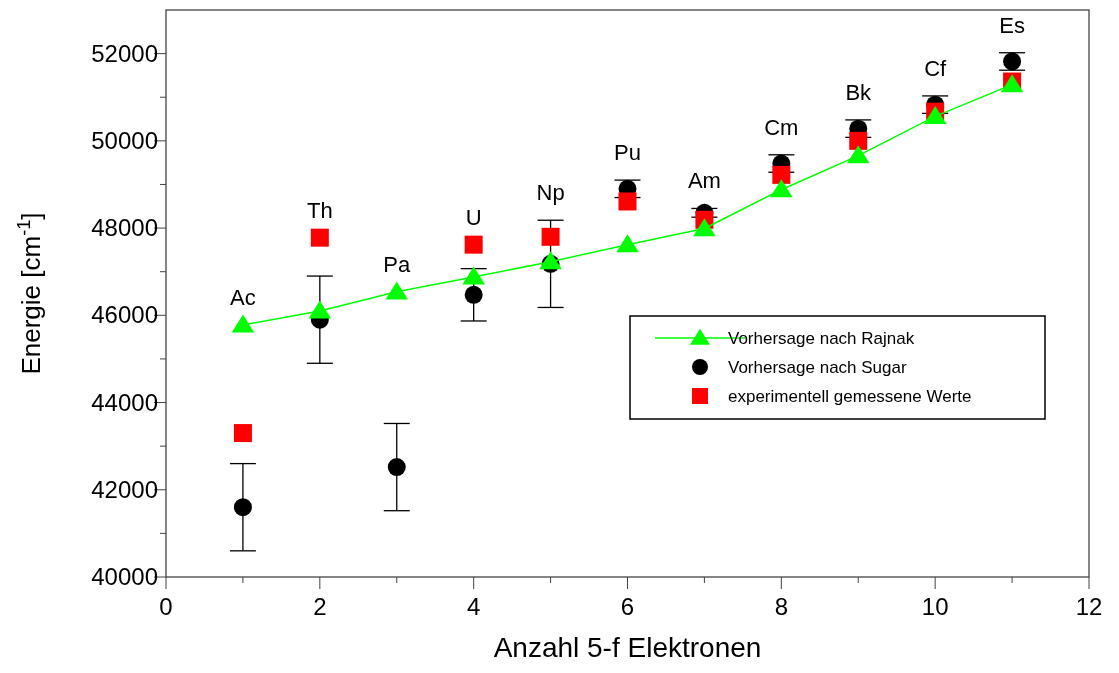 The image size is (1119, 673). Describe the element at coordinates (817, 367) in the screenshot. I see `legend-label: Vorhersage nach Sugar` at that location.